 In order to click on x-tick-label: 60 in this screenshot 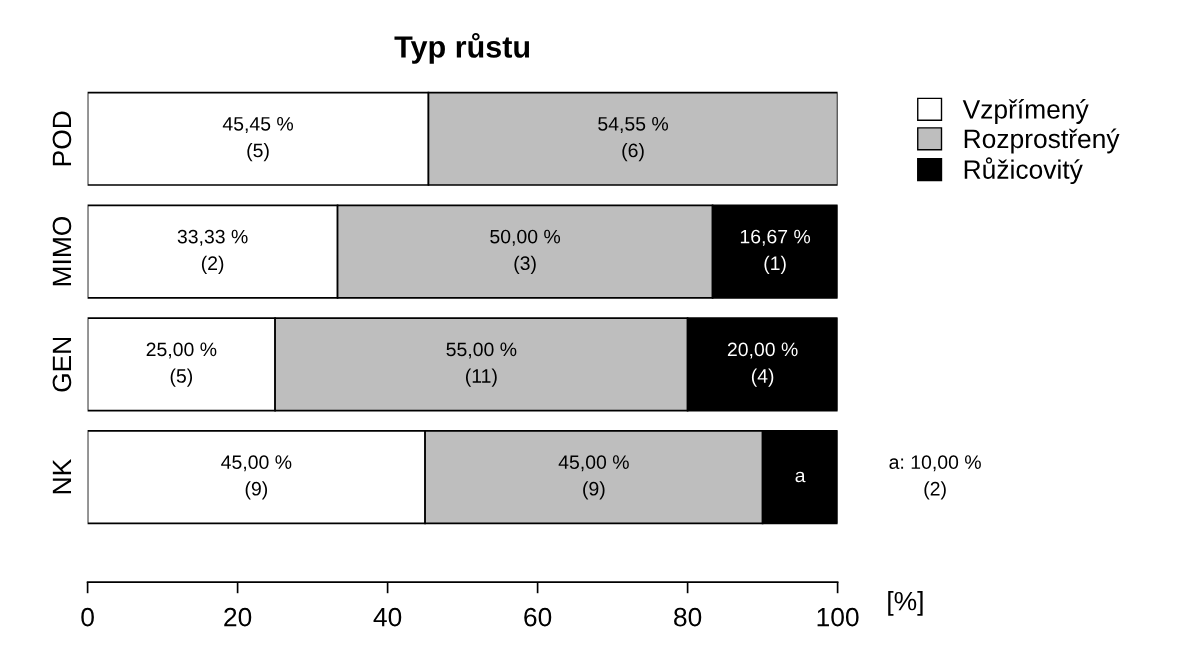, I will do `click(538, 617)`.